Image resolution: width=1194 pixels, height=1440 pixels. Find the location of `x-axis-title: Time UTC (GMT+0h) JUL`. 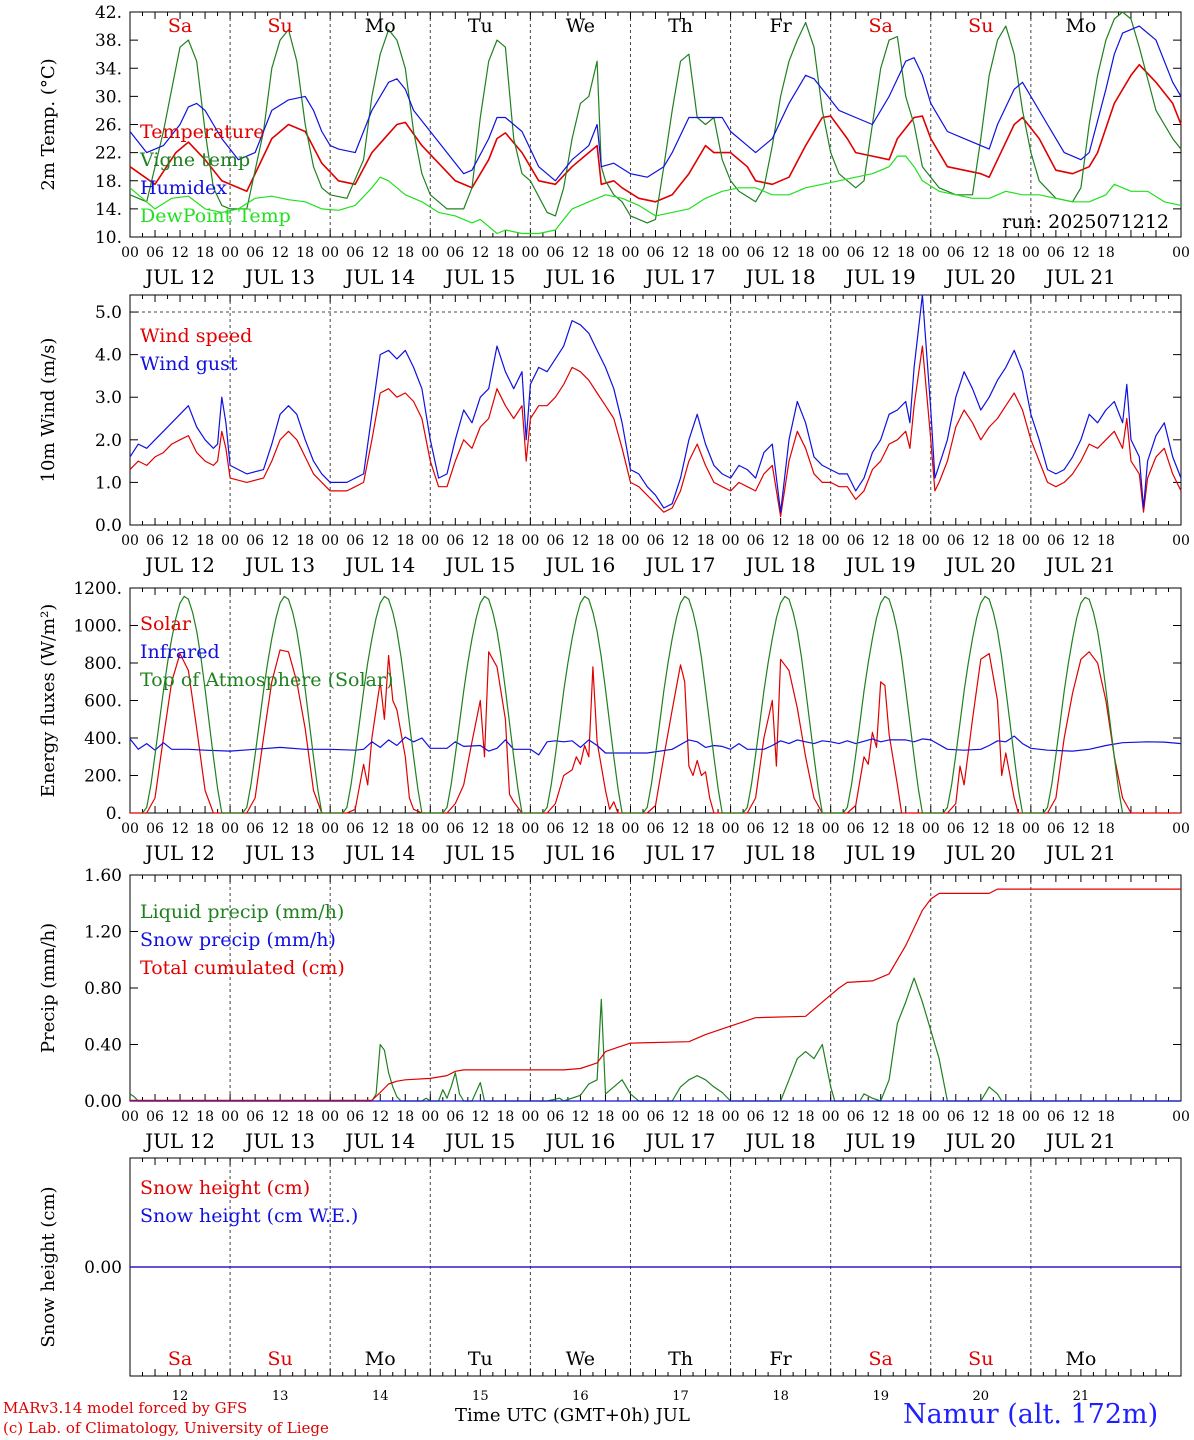

x-axis-title: Time UTC (GMT+0h) JUL is located at coordinates (572, 1415).